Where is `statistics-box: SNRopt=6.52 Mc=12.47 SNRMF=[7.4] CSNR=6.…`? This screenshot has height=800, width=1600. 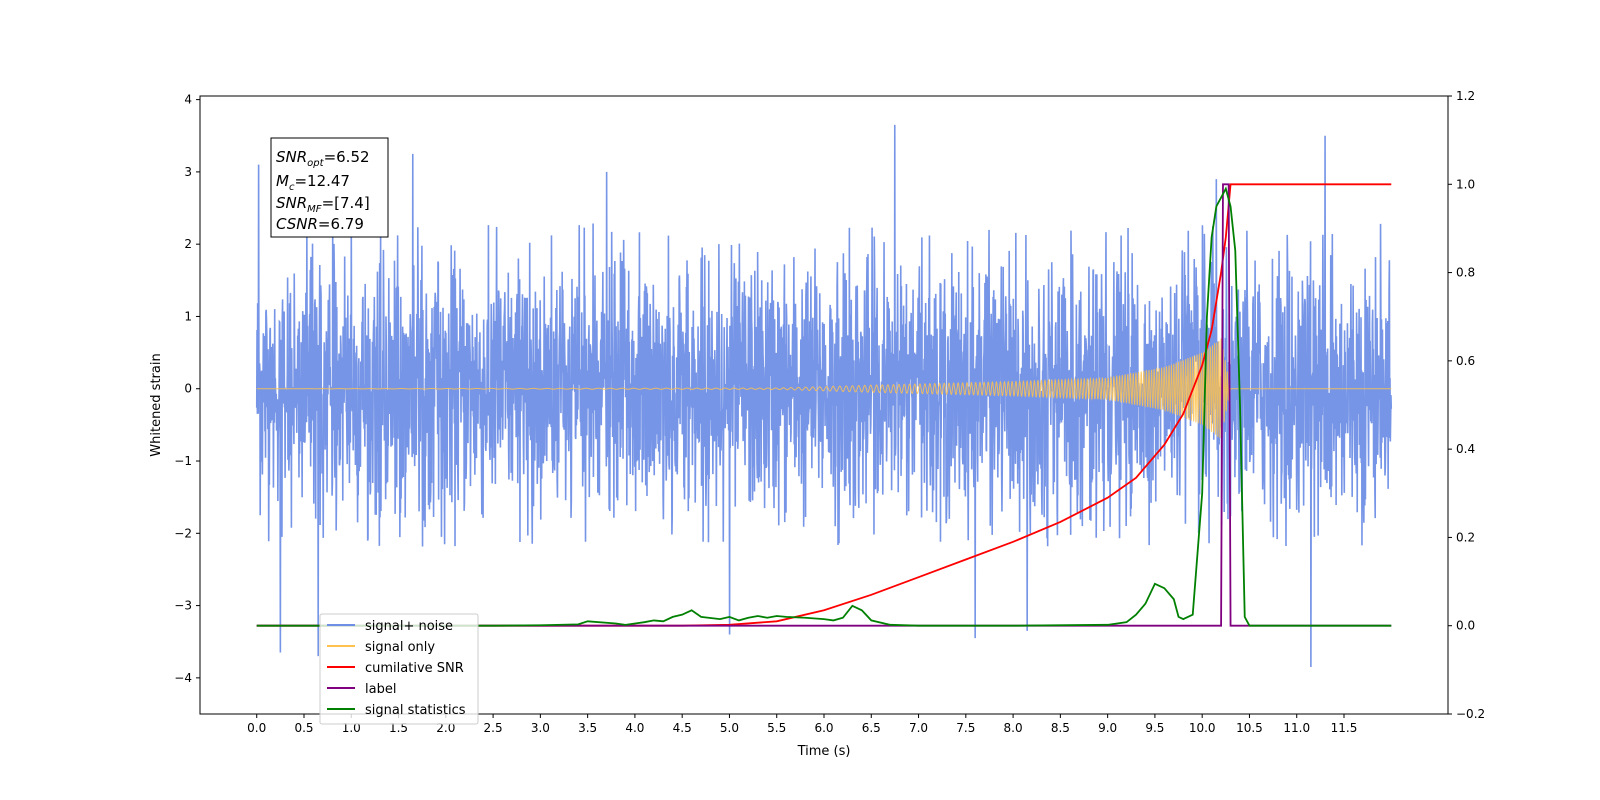
statistics-box: SNRopt=6.52 Mc=12.47 SNRMF=[7.4] CSNR=6.… is located at coordinates (329, 187).